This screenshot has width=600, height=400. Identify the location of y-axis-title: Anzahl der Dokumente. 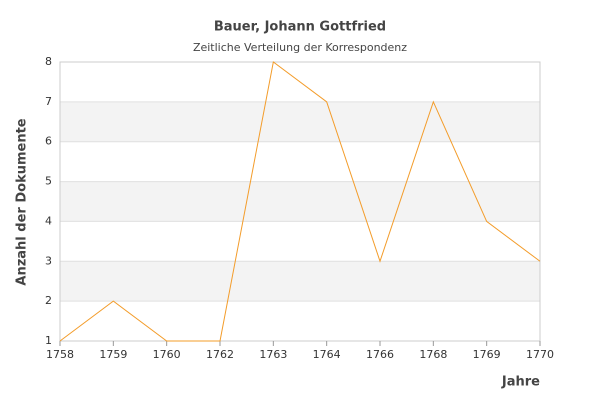
(22, 201).